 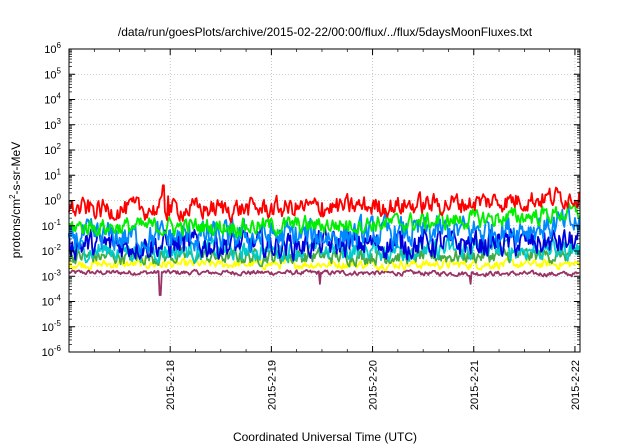 What do you see at coordinates (52, 174) in the screenshot?
I see `y-tick-label: 10¹` at bounding box center [52, 174].